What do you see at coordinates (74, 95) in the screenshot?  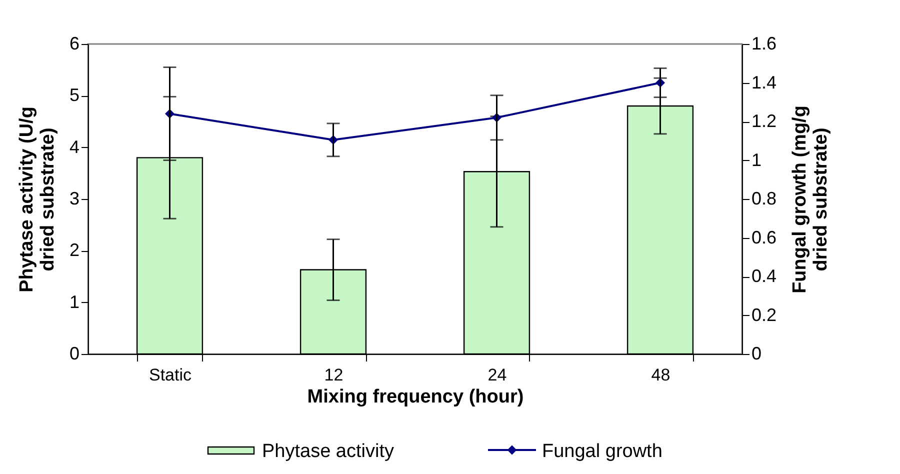 I see `y-tick-label: 5` at bounding box center [74, 95].